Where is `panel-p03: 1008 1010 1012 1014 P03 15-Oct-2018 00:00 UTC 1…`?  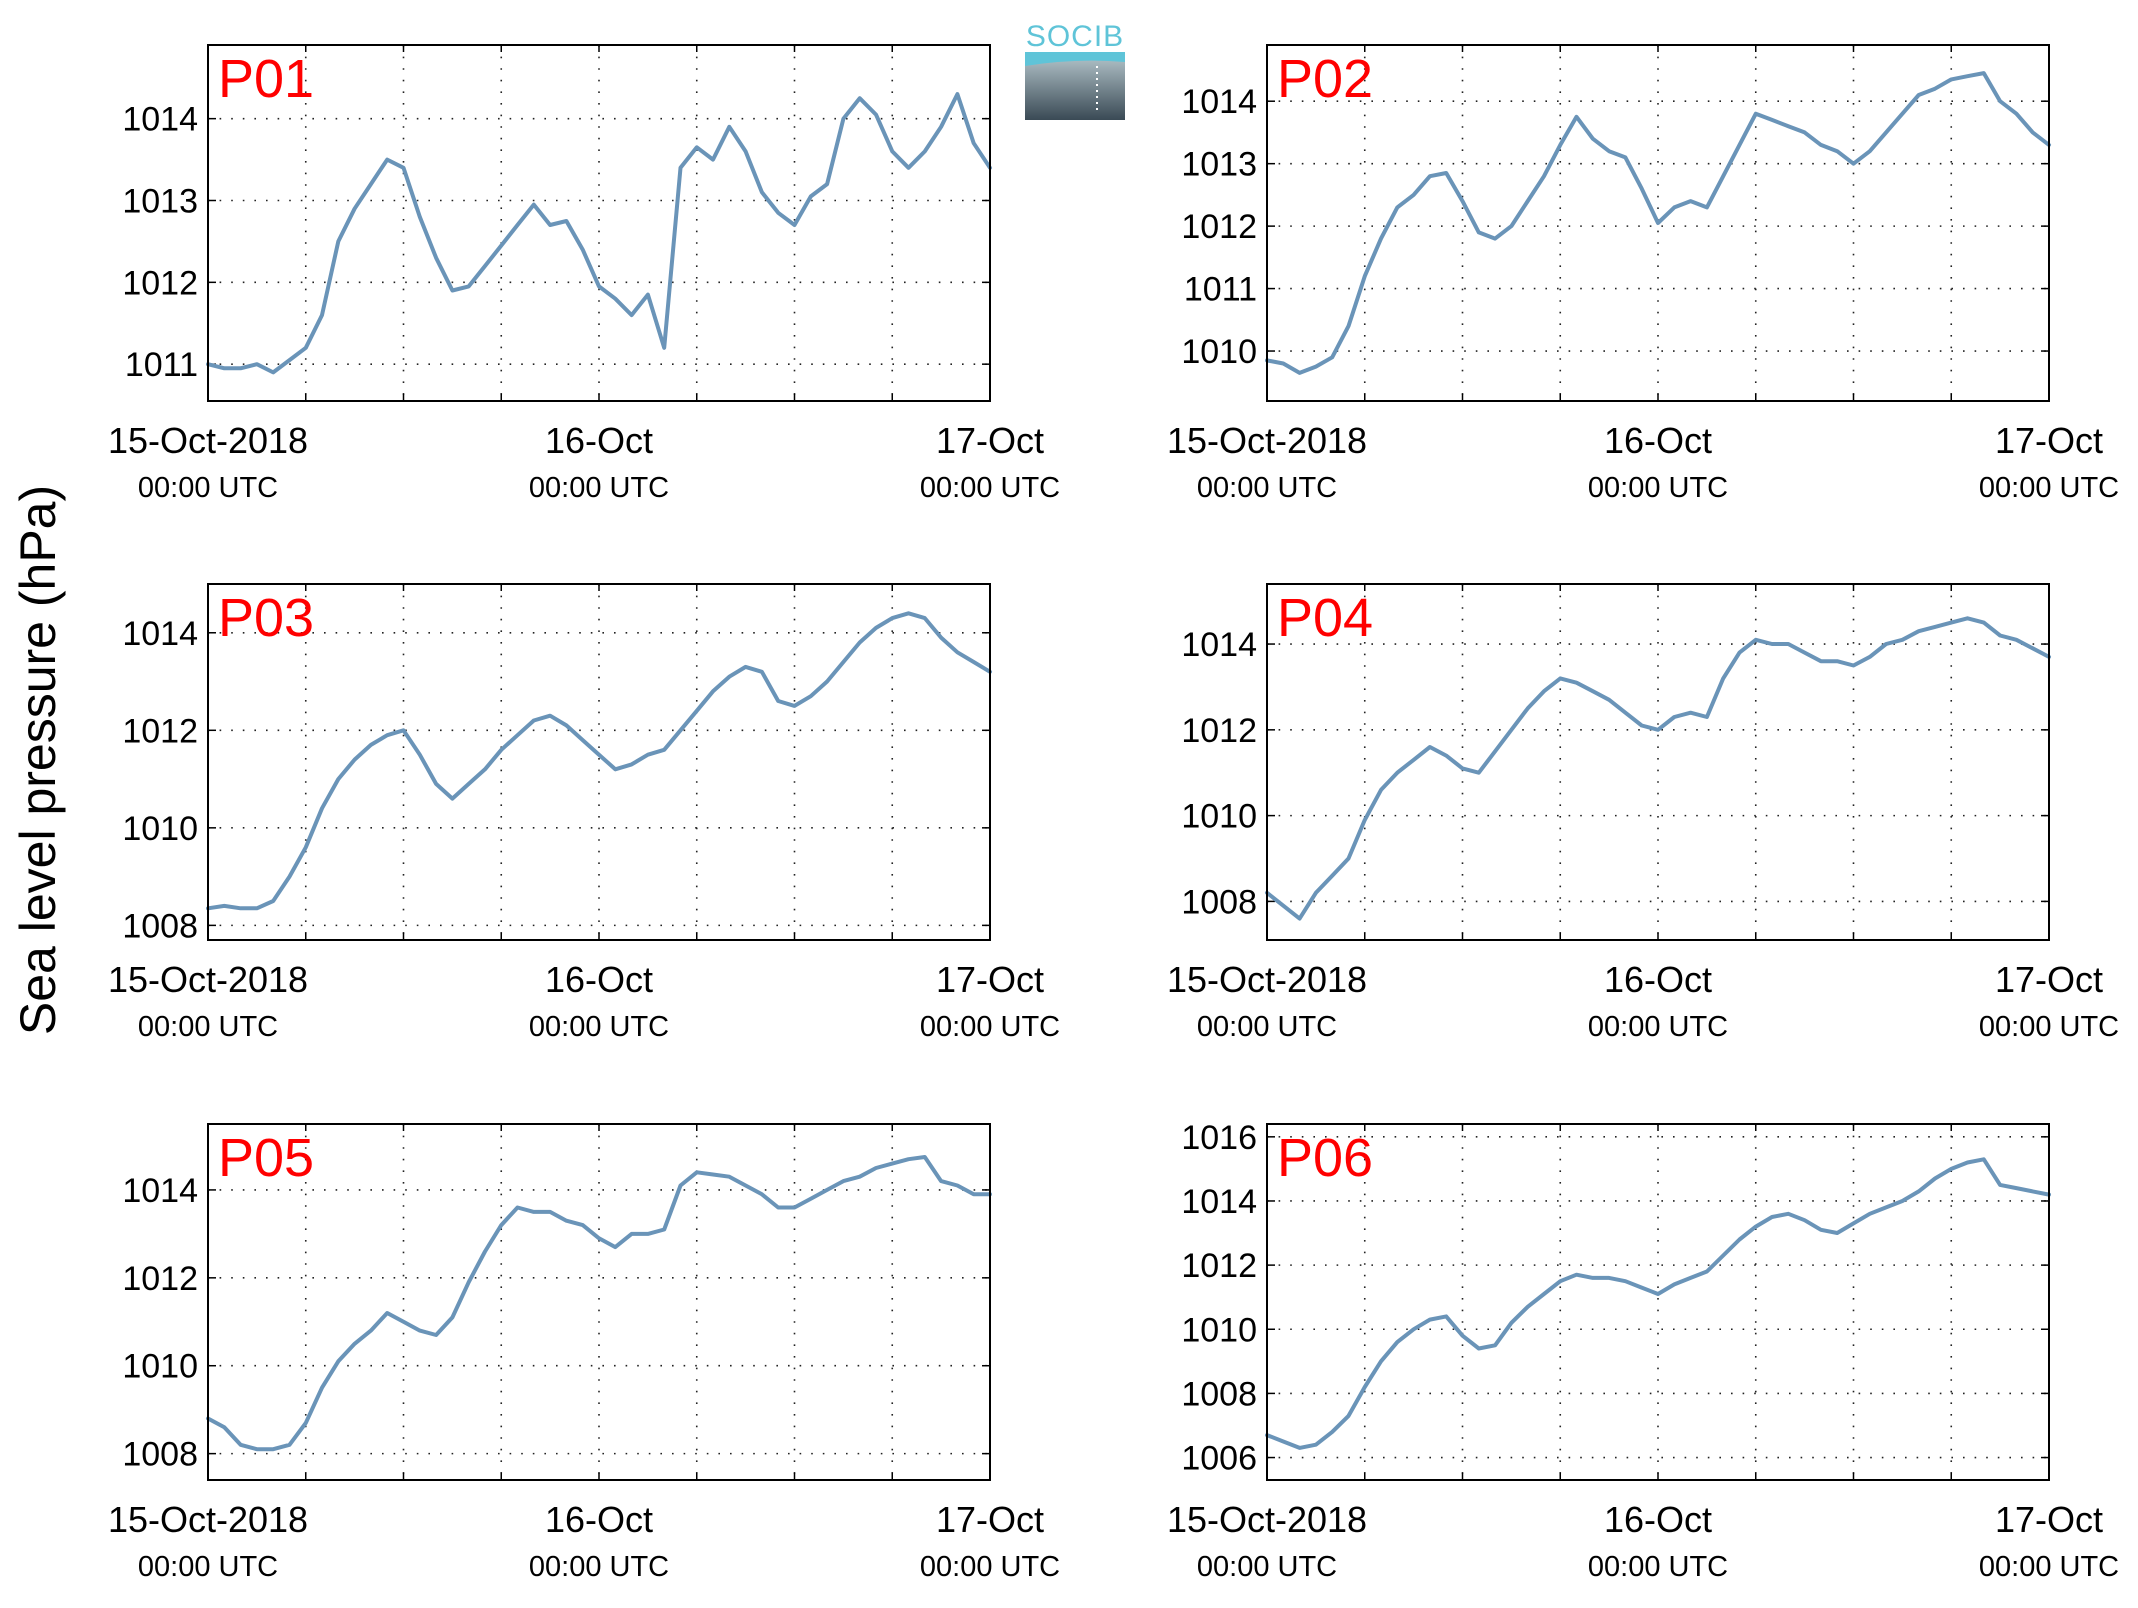
panel-p03: 1008 1010 1012 1014 P03 15-Oct-2018 00:00 UTC 1… is located at coordinates (584, 813).